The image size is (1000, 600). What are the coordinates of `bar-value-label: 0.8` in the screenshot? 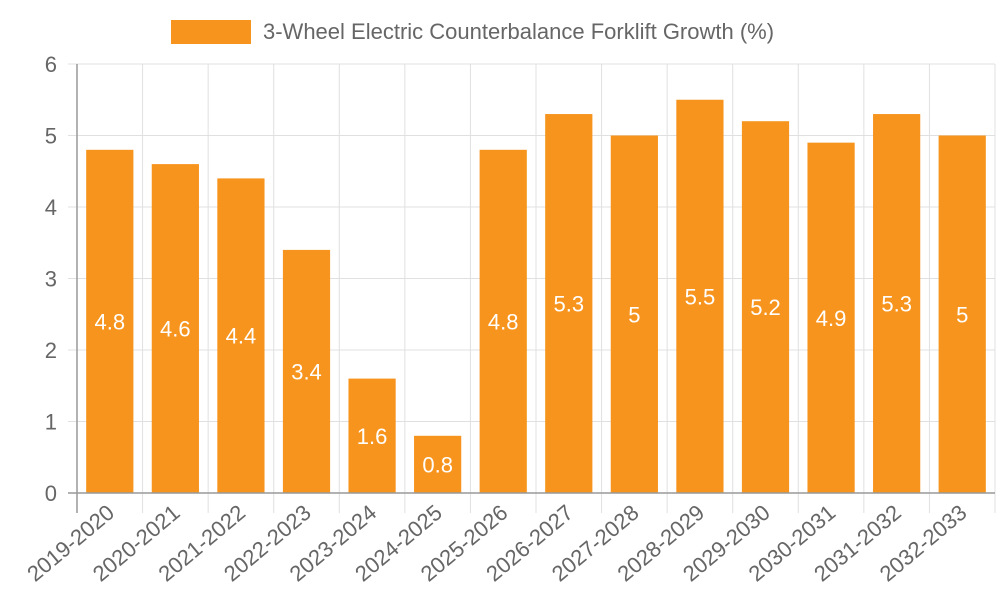 It's located at (437, 464).